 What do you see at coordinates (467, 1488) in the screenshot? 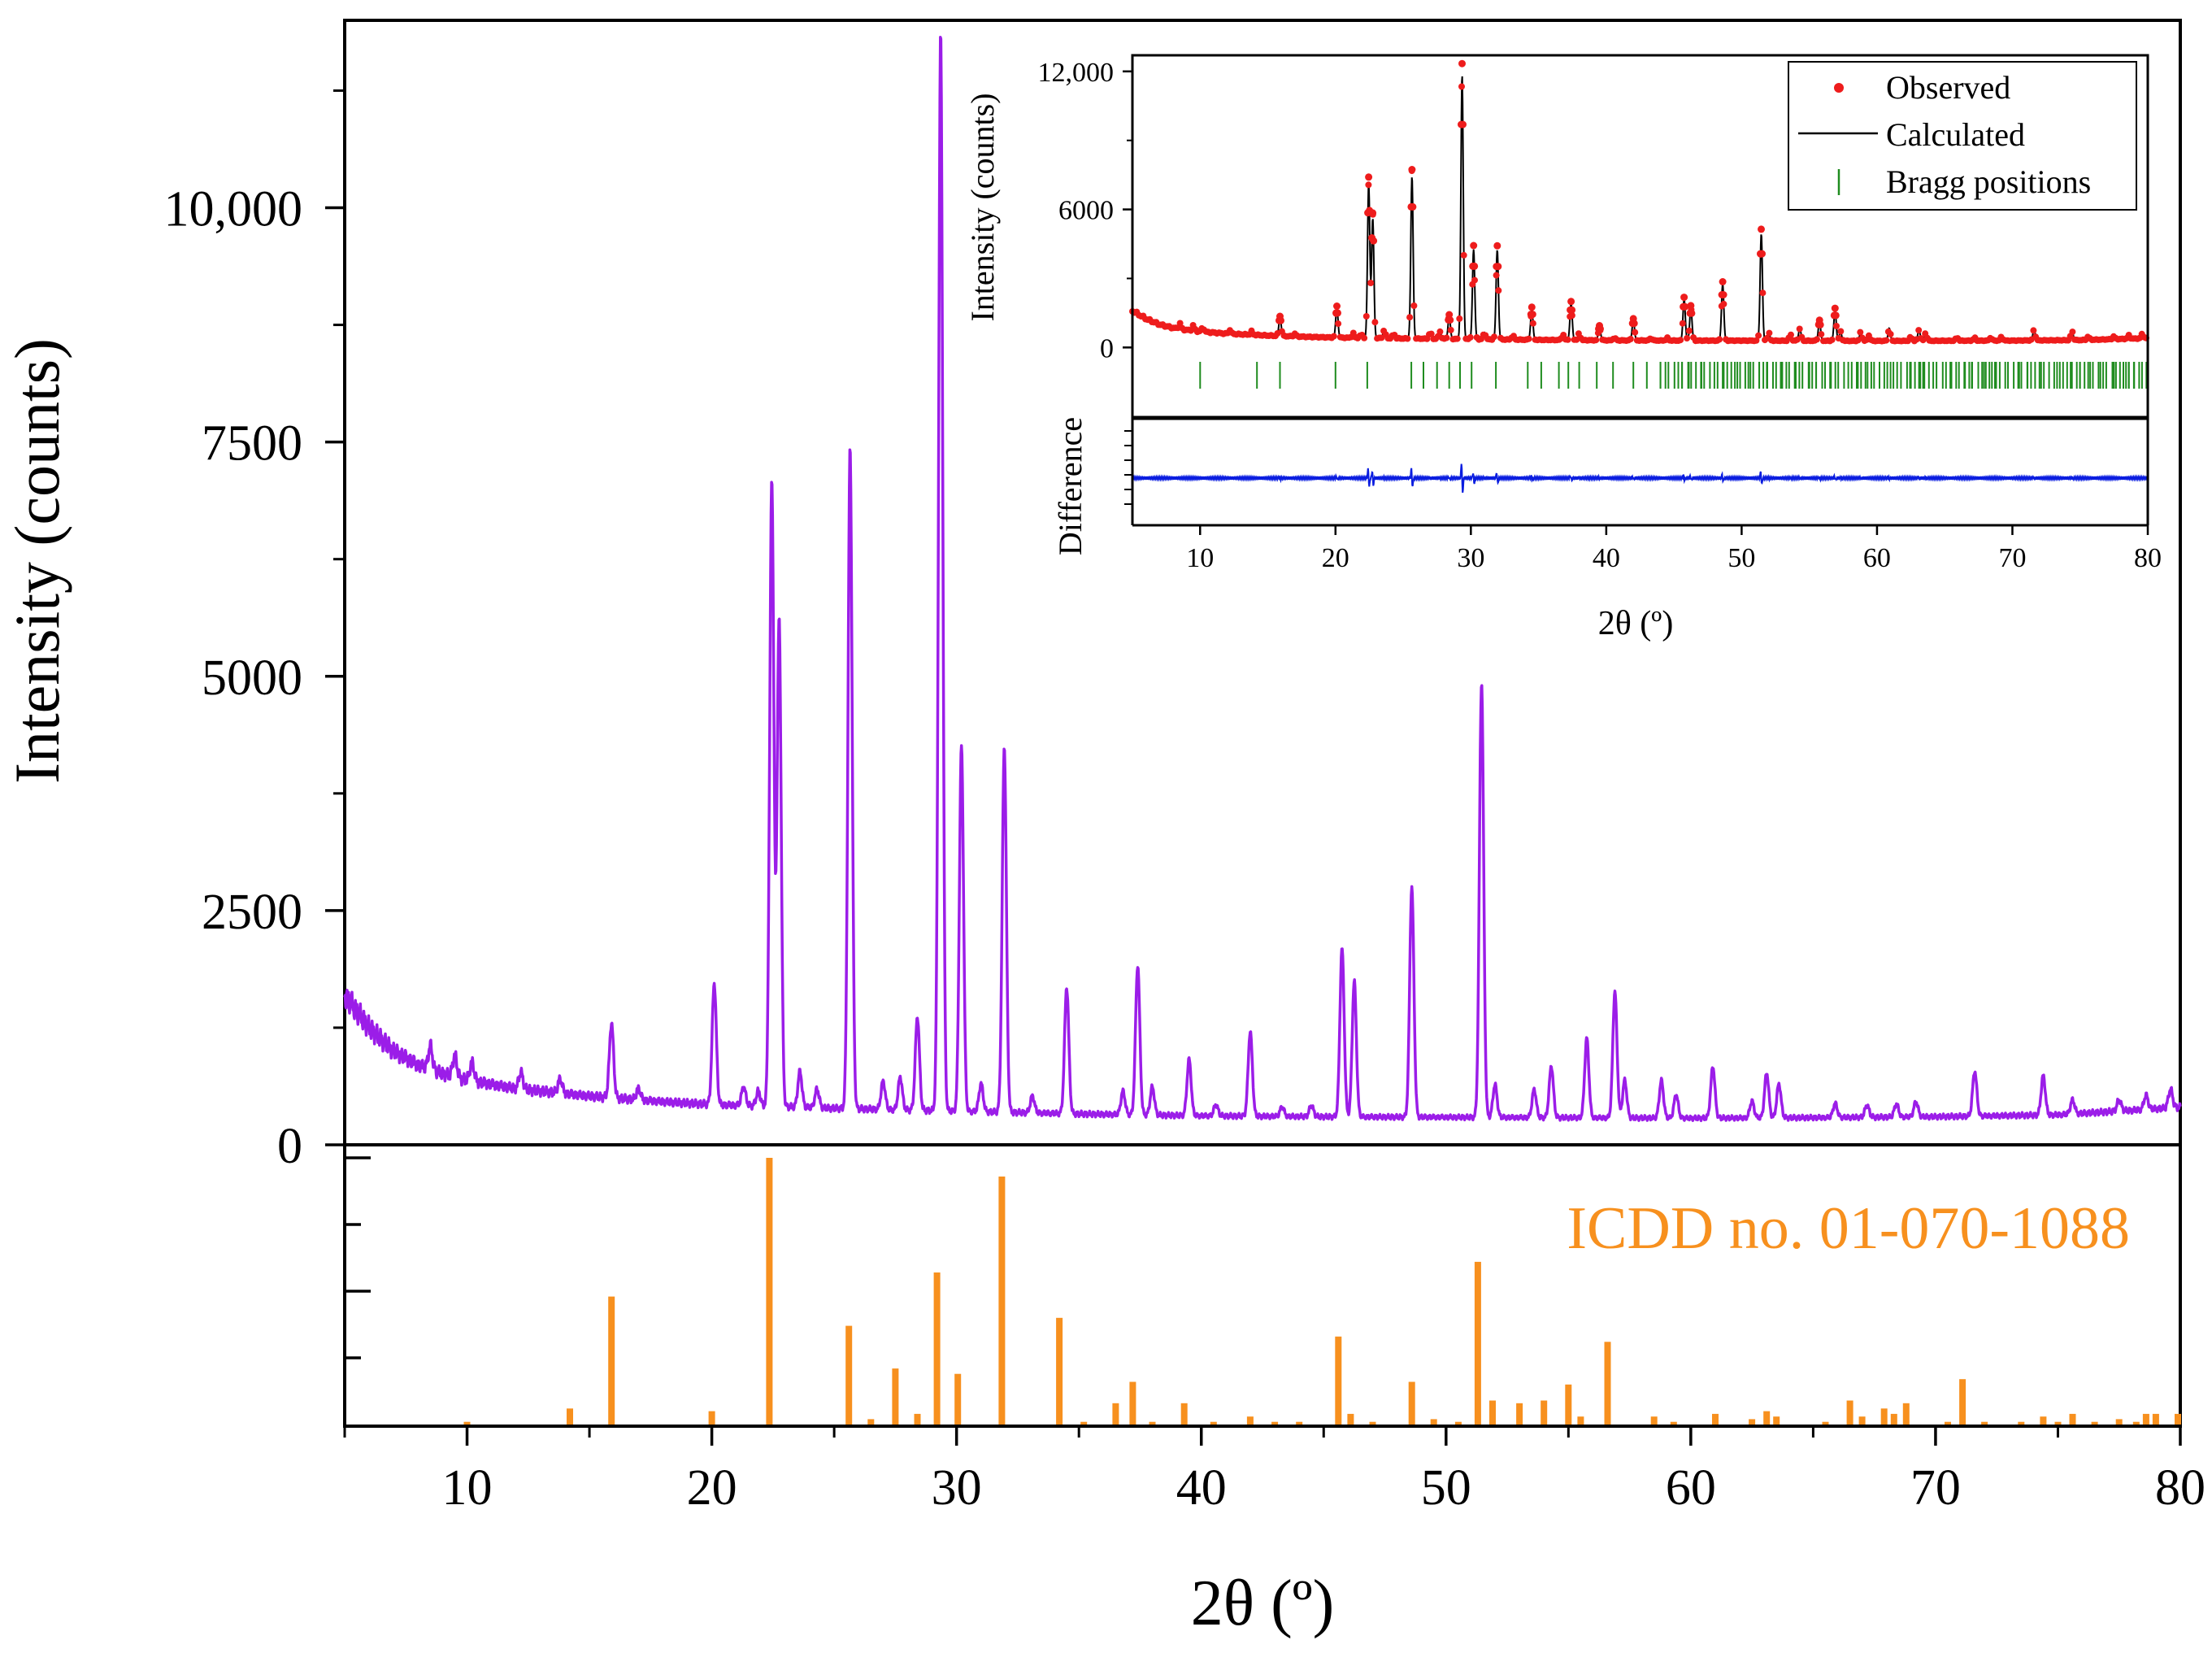
I see `main-x-tick-label: 10` at bounding box center [467, 1488].